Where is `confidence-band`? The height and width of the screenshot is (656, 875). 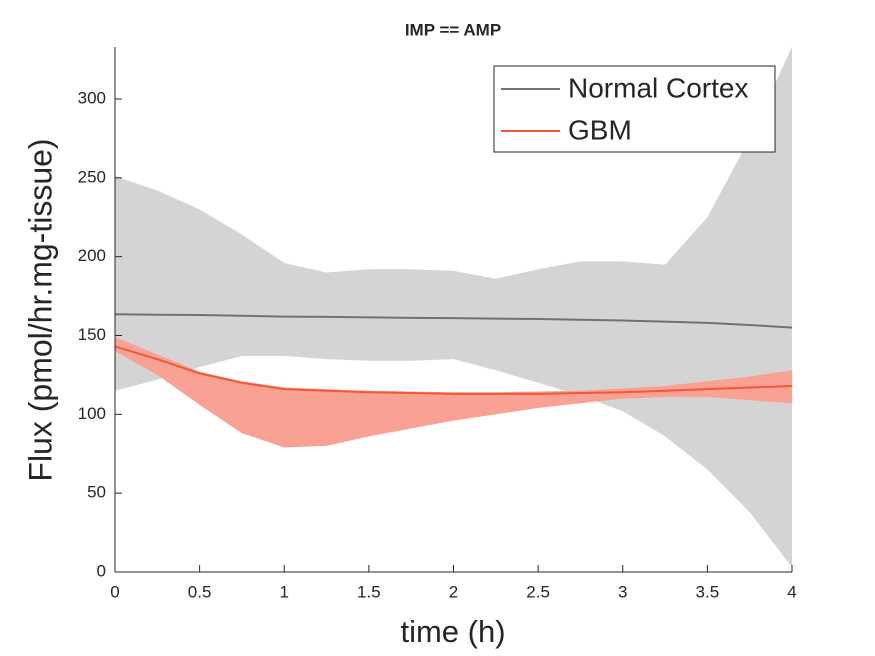
confidence-band is located at coordinates (453, 392).